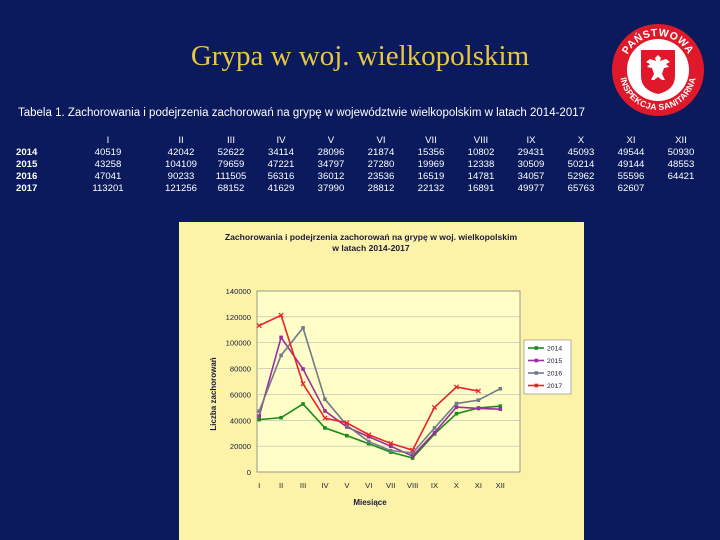 Image resolution: width=720 pixels, height=540 pixels. I want to click on table-value-cell: 104109, so click(180, 164).